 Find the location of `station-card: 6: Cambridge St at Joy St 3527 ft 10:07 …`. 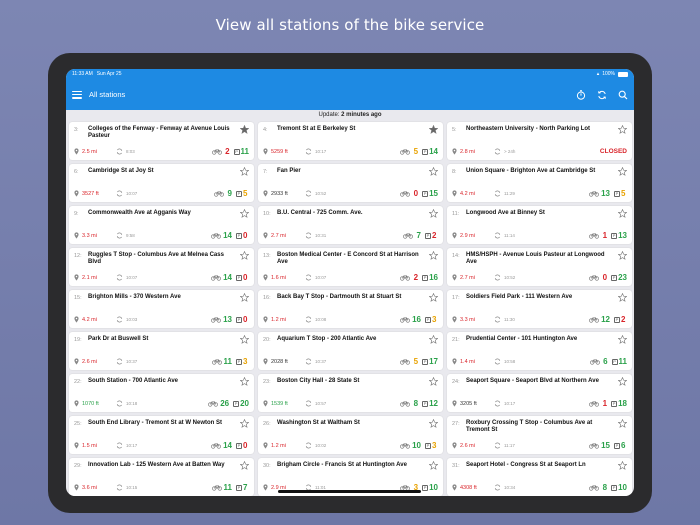

station-card: 6: Cambridge St at Joy St 3527 ft 10:07 … is located at coordinates (161, 183).